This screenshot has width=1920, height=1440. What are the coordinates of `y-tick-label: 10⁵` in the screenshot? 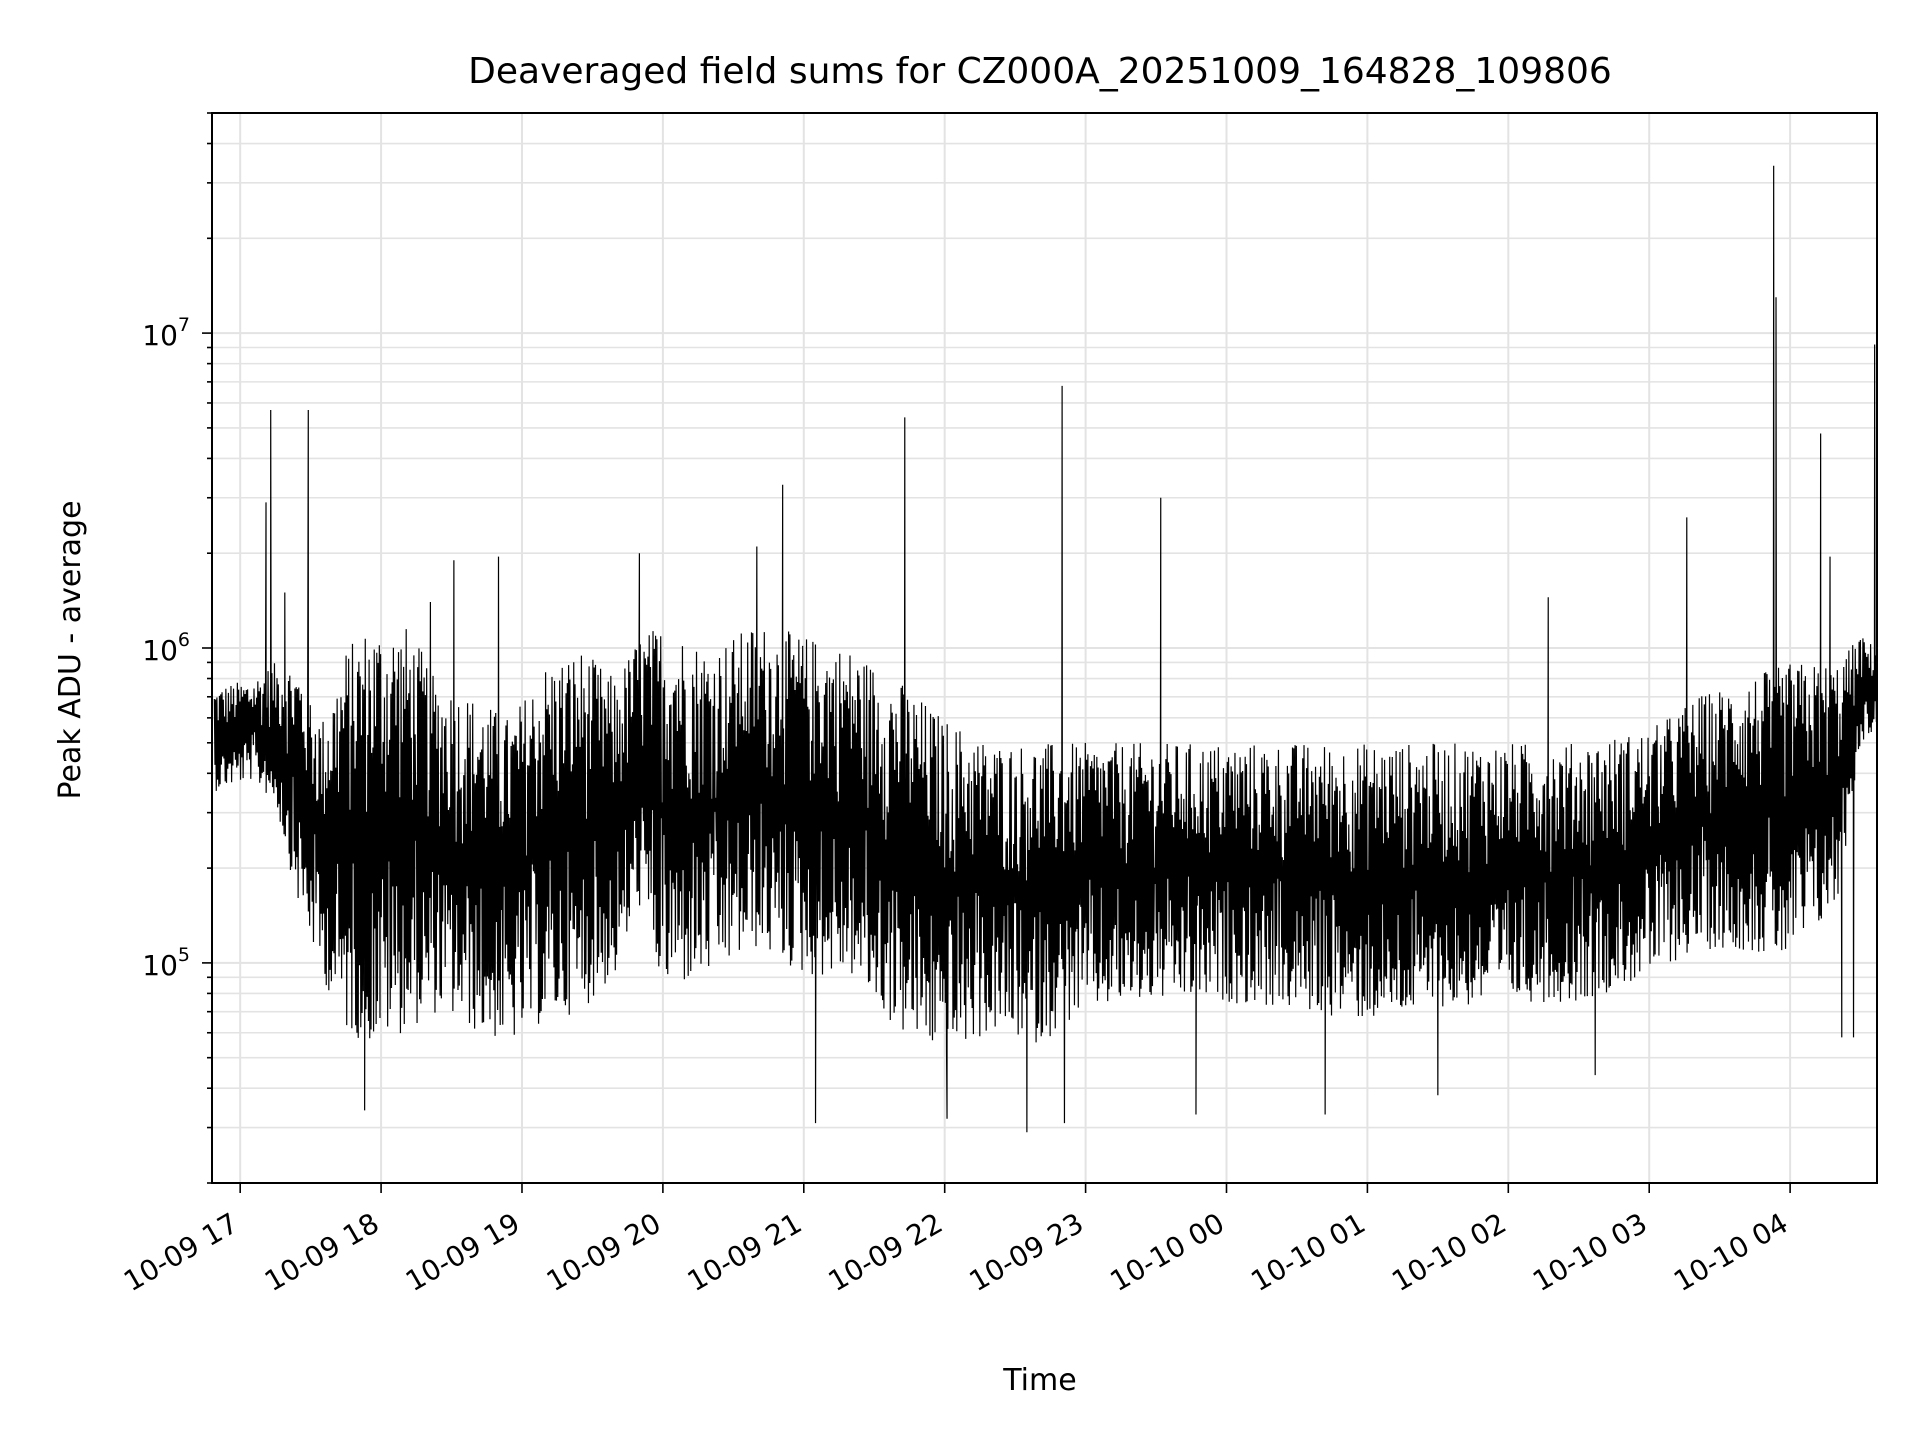 It's located at (166, 963).